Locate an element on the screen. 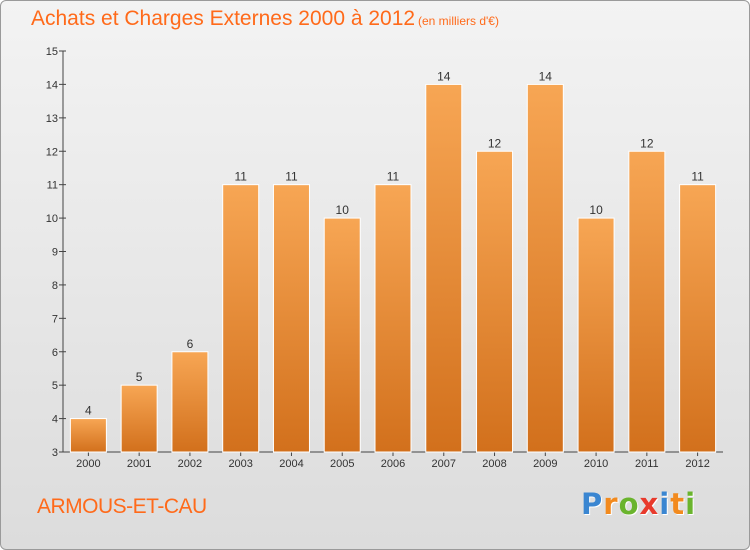 The height and width of the screenshot is (550, 750). x-tick-label: 2002 is located at coordinates (190, 464).